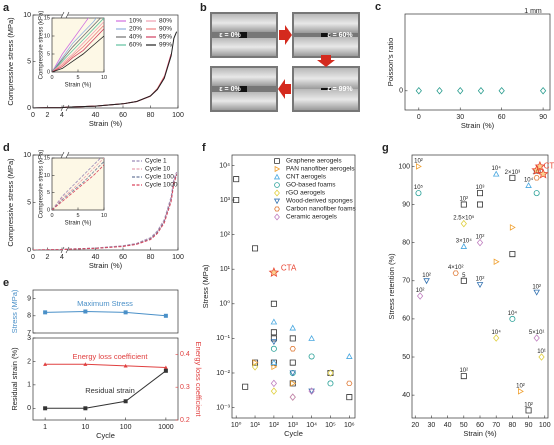 This screenshot has width=554, height=445. Describe the element at coordinates (419, 187) in the screenshot. I see `point-label: 10⁵` at that location.